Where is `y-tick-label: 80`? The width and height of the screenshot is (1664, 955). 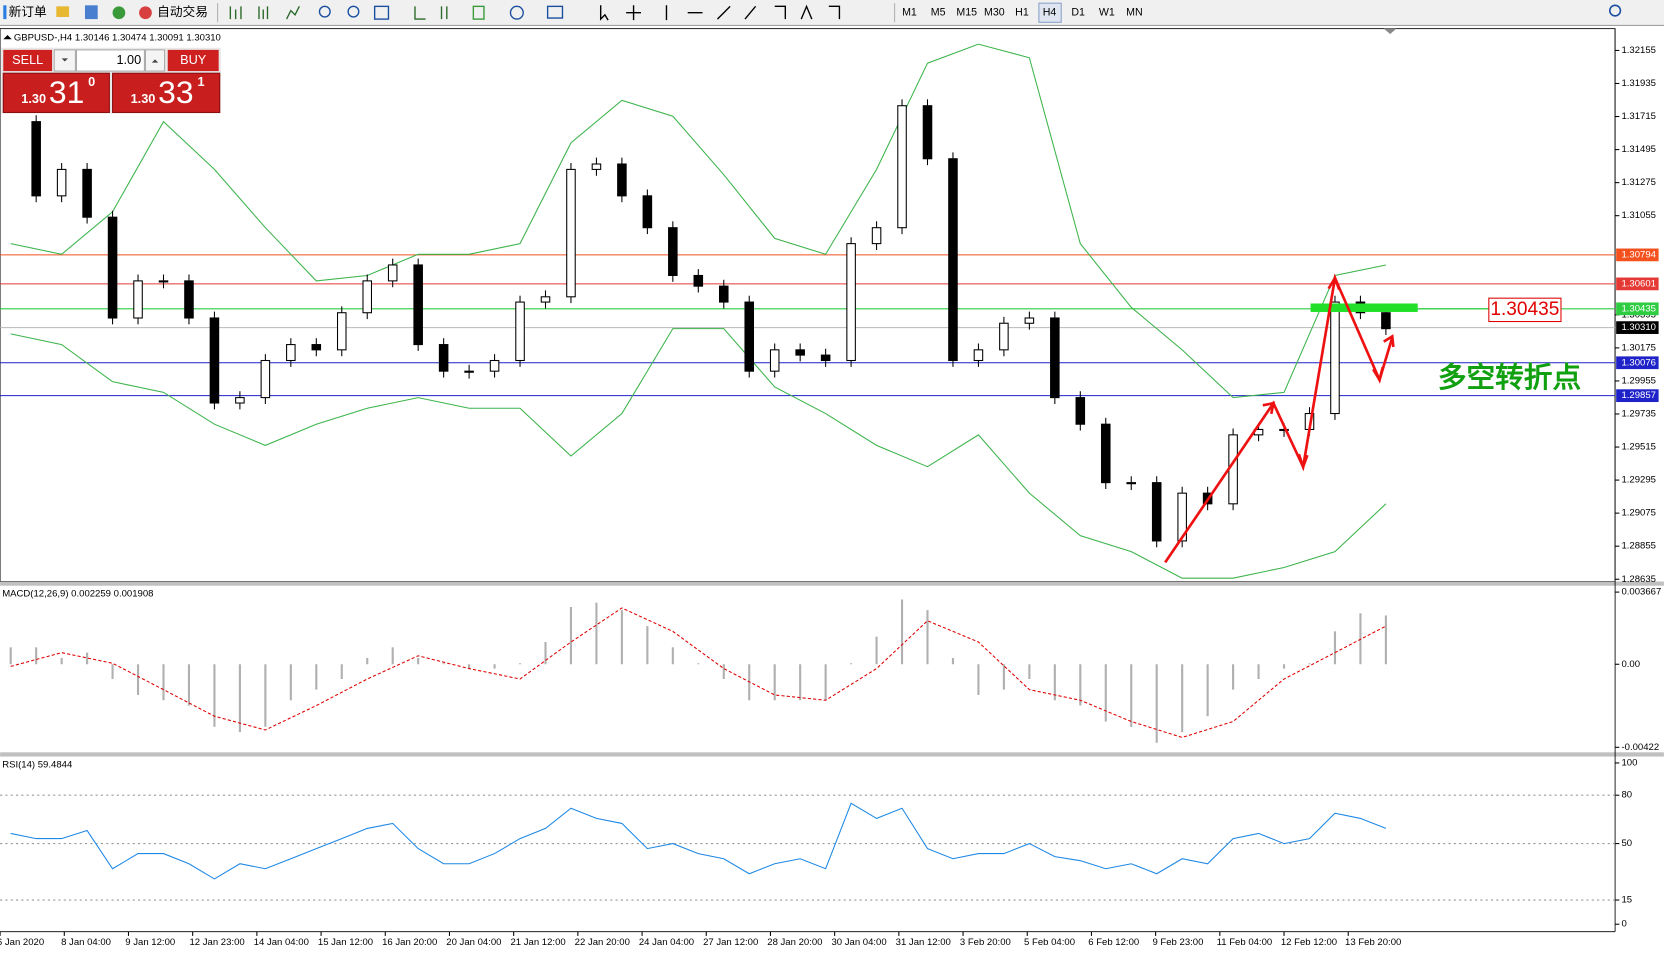 y-tick-label: 80 is located at coordinates (1626, 795).